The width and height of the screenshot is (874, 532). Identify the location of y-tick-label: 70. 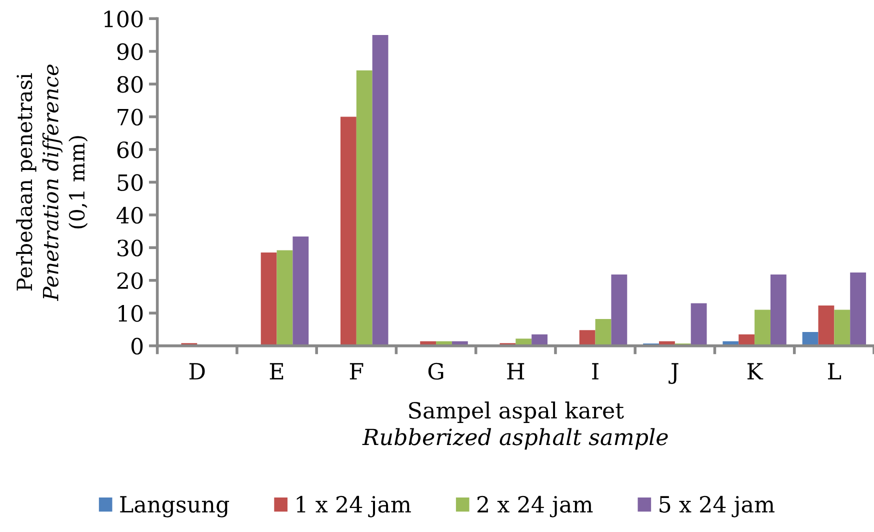
(130, 117).